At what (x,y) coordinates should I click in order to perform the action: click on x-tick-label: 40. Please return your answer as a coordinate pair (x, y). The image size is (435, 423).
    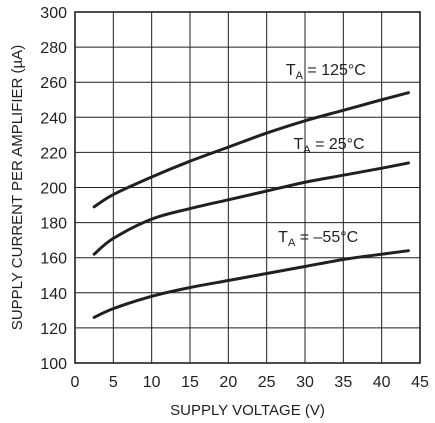
    Looking at the image, I should click on (382, 382).